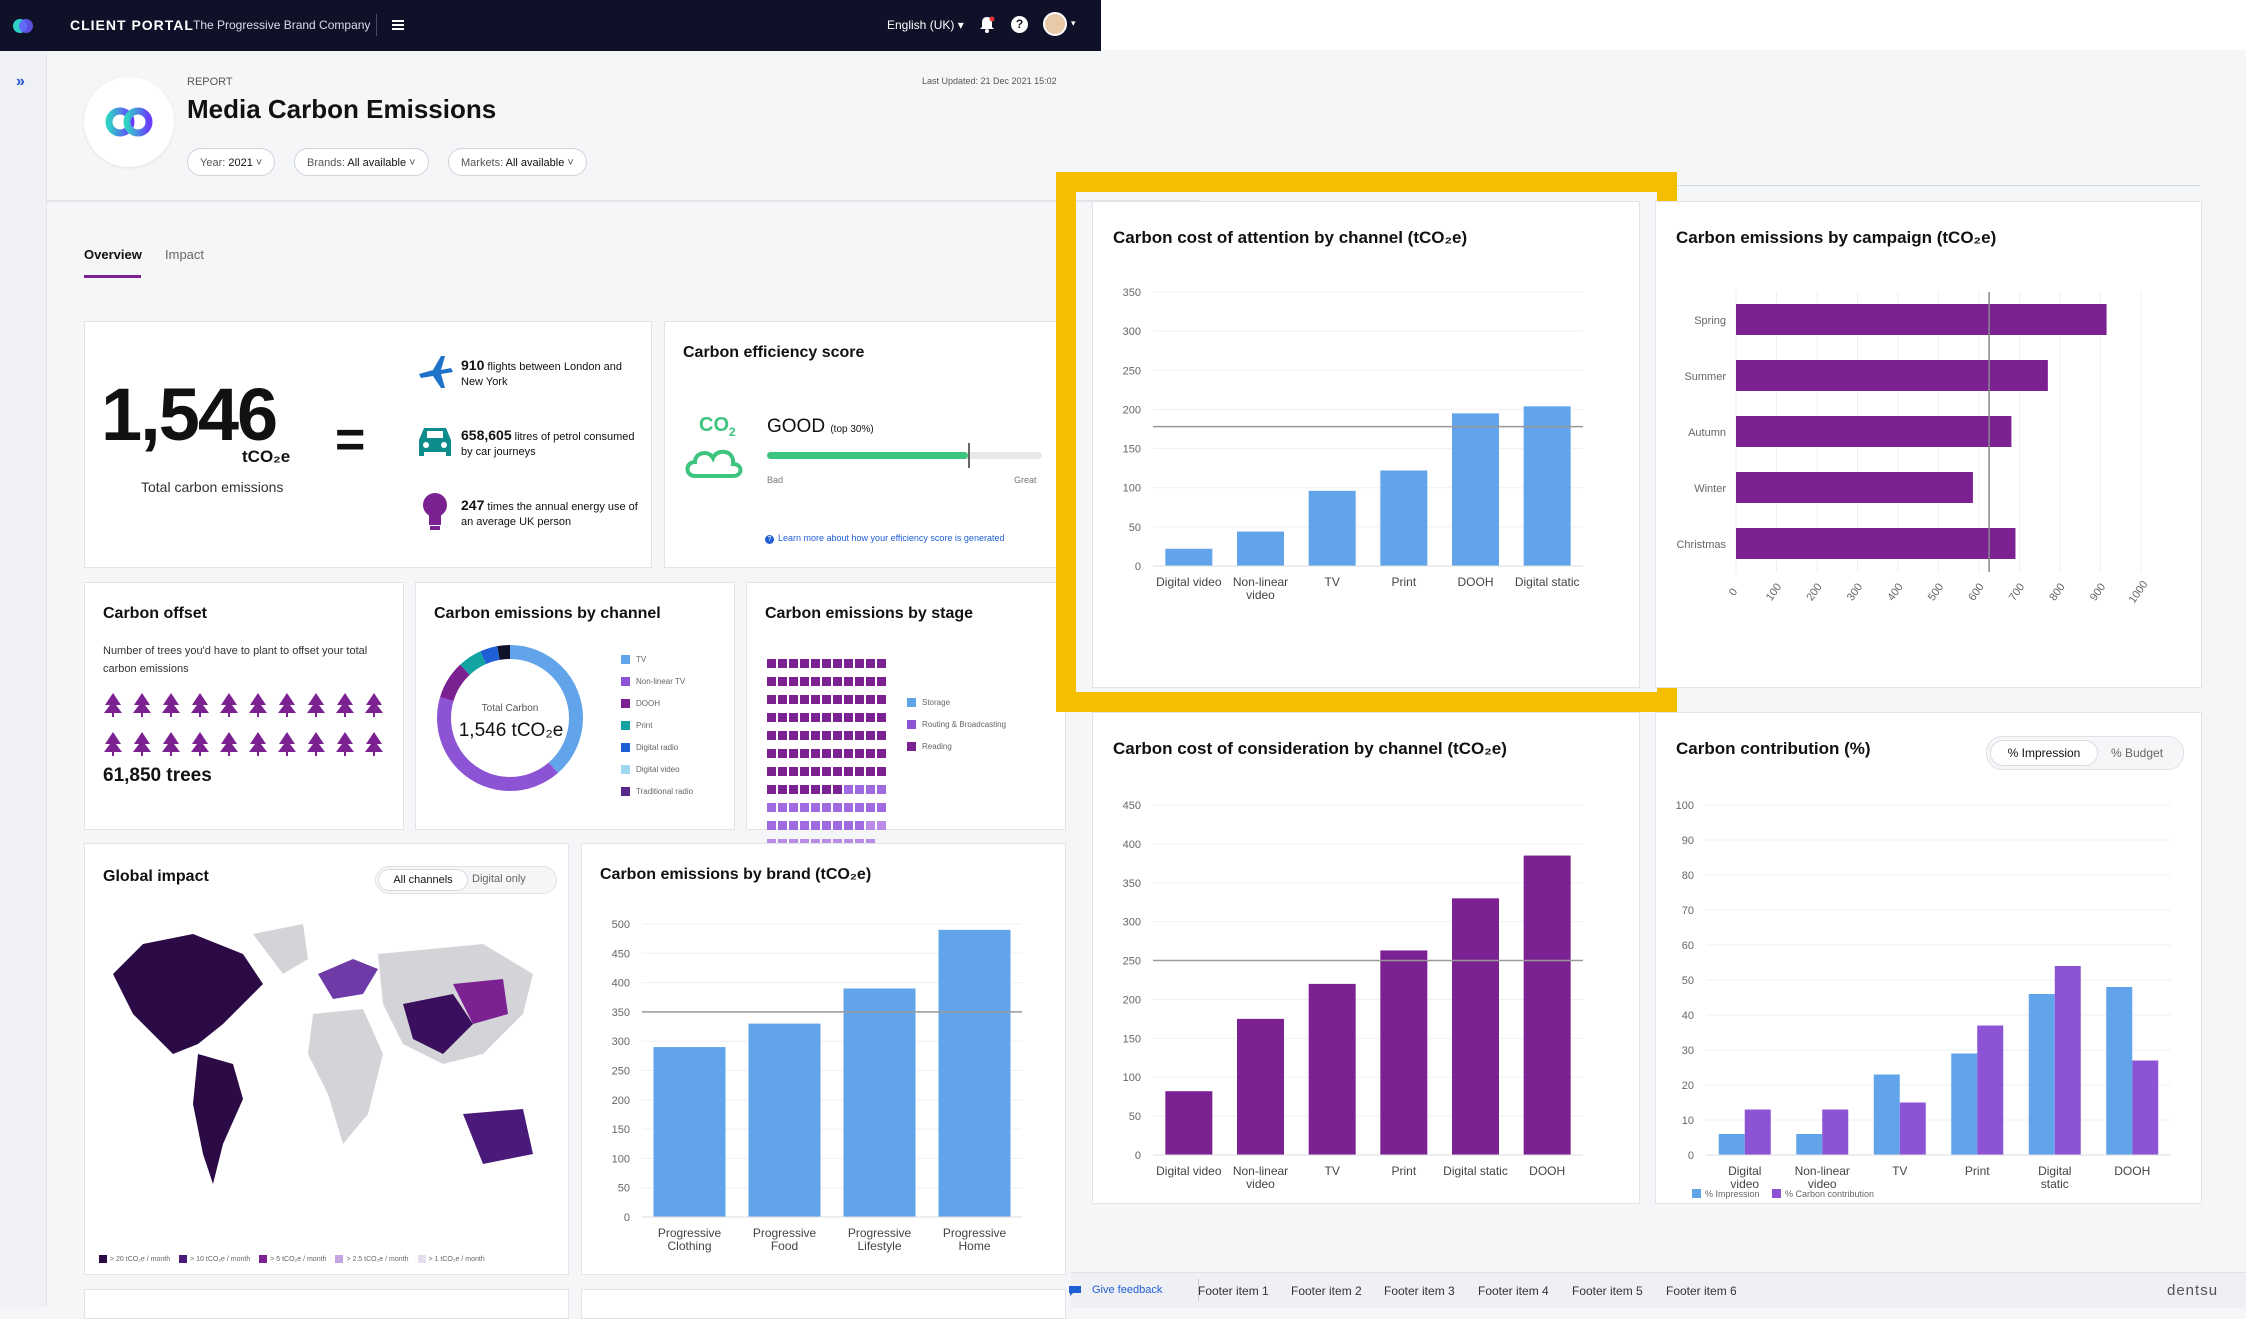 The image size is (2246, 1319). I want to click on map-south-asia, so click(438, 1024).